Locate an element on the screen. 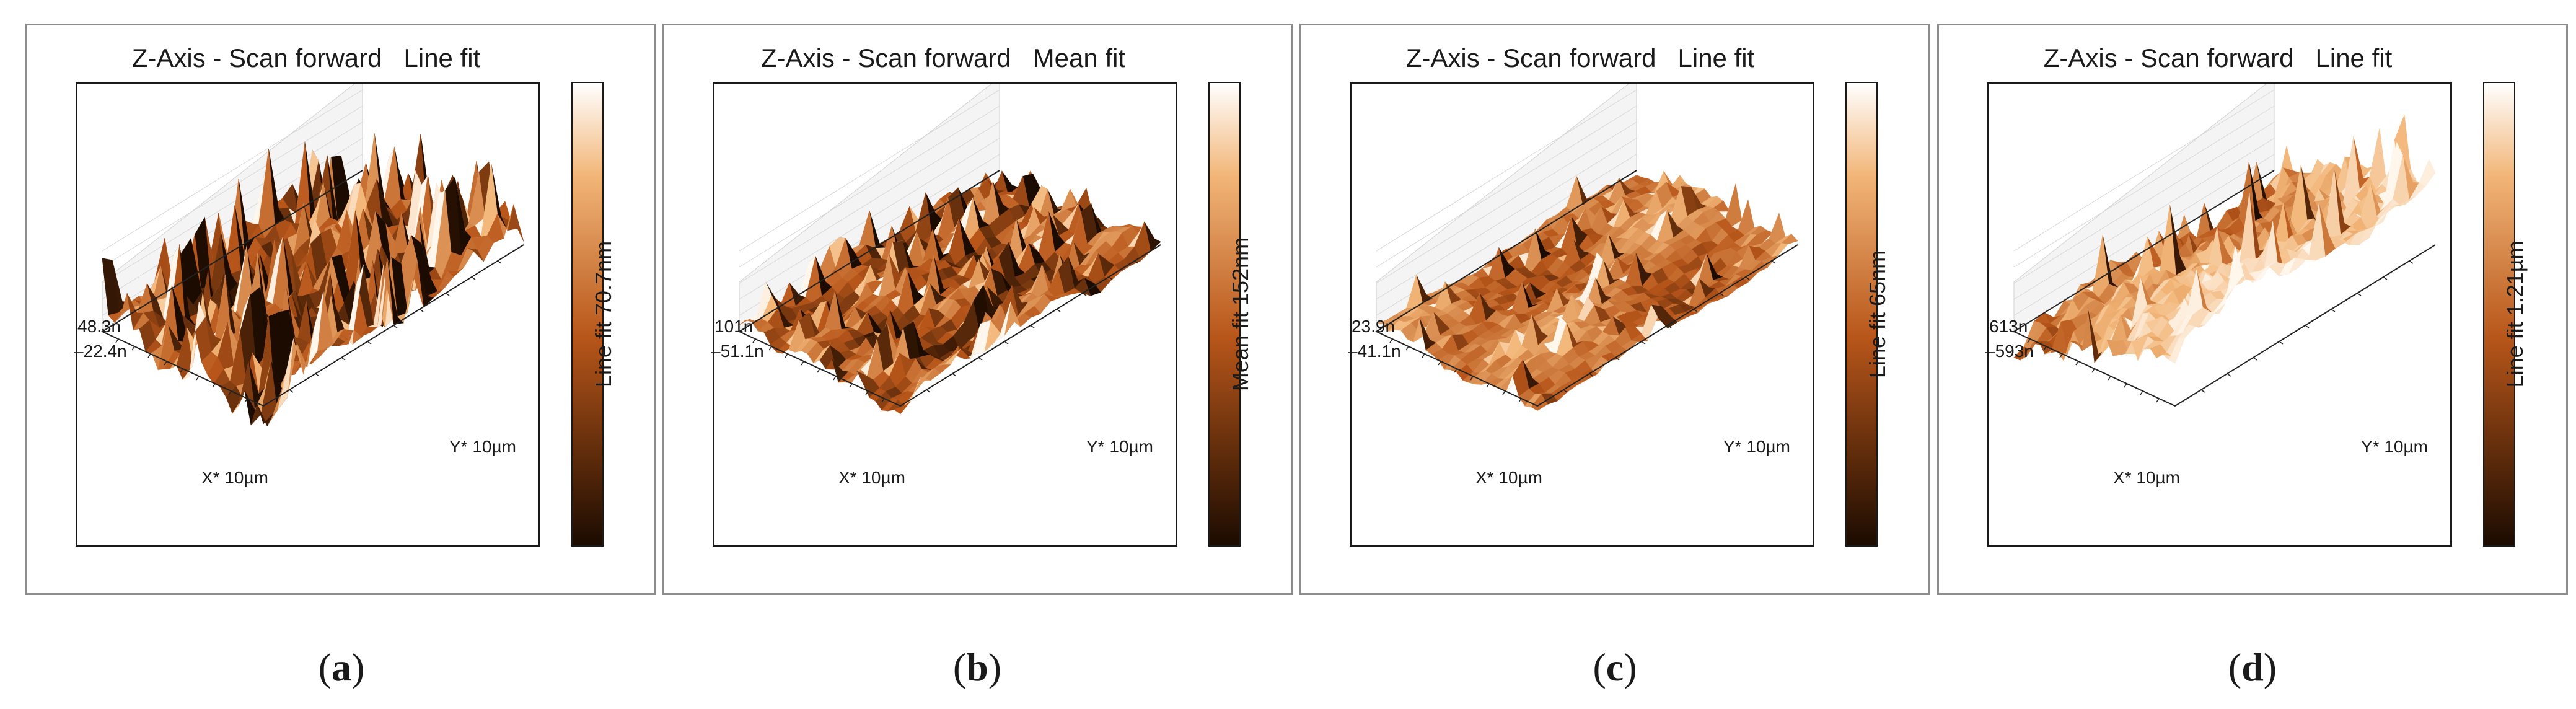 The image size is (2576, 709). z-min-label: –22.4n is located at coordinates (101, 351).